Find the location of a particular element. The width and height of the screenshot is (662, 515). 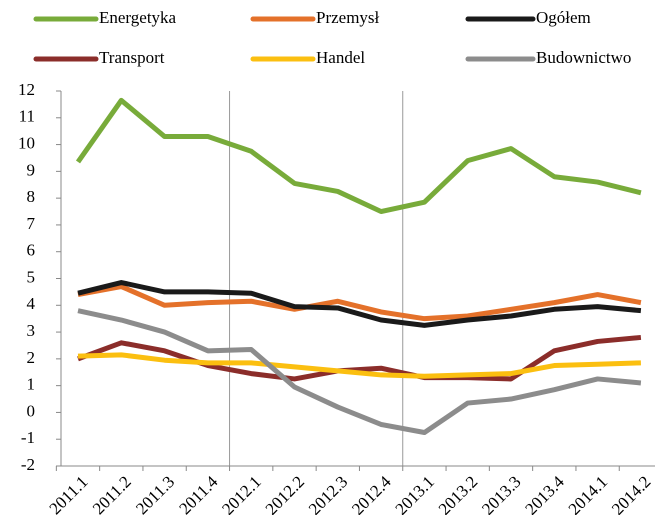

y-tick-label: -1 is located at coordinates (28, 437).